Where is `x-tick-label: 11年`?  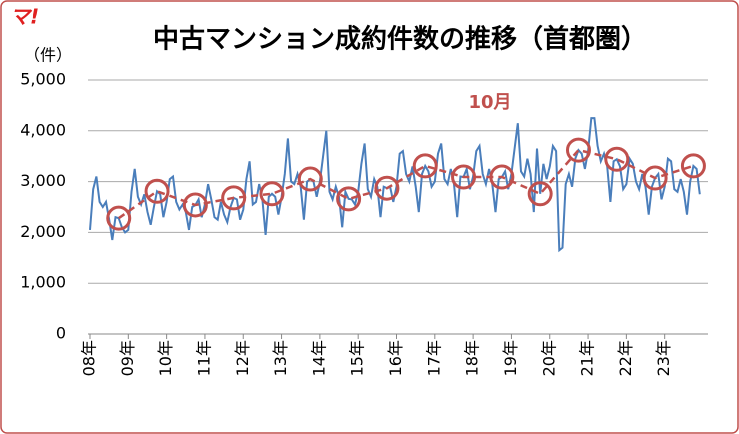
x-tick-label: 11年 is located at coordinates (203, 358).